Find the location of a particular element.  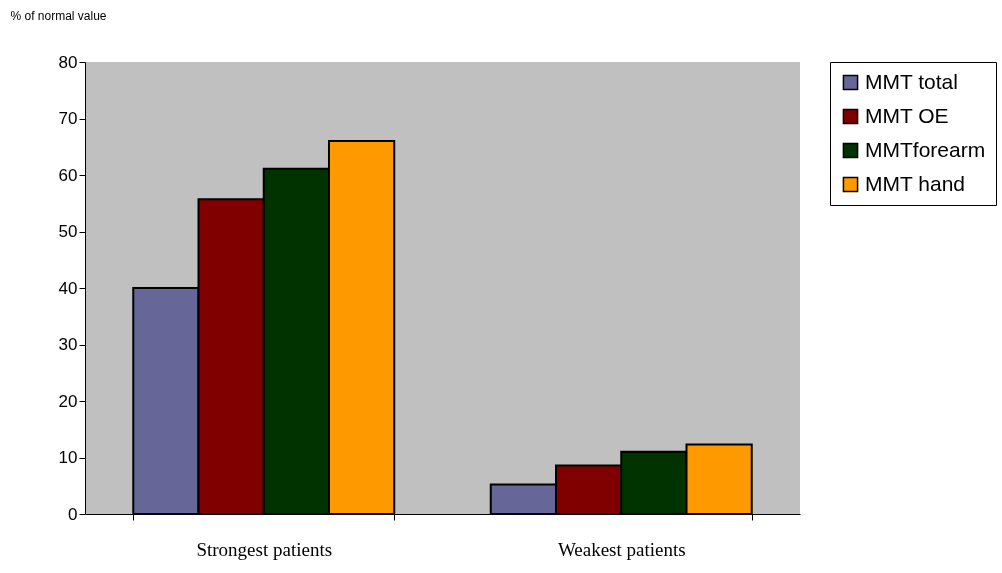

y-tick-label: 80 is located at coordinates (68, 62).